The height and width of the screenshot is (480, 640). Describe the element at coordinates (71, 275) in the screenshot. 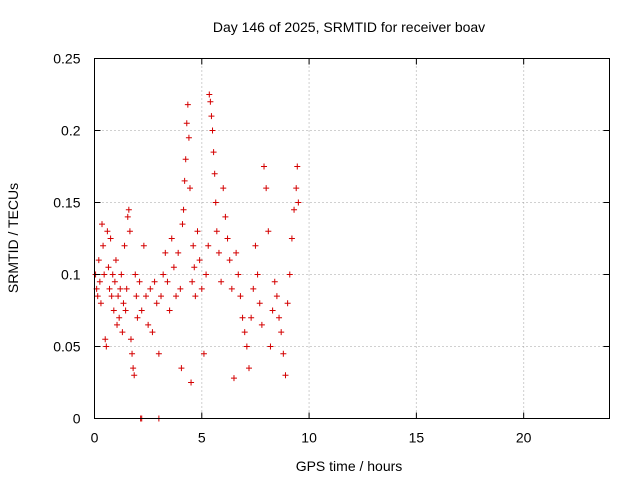

I see `y-tick-label: 0.1` at that location.